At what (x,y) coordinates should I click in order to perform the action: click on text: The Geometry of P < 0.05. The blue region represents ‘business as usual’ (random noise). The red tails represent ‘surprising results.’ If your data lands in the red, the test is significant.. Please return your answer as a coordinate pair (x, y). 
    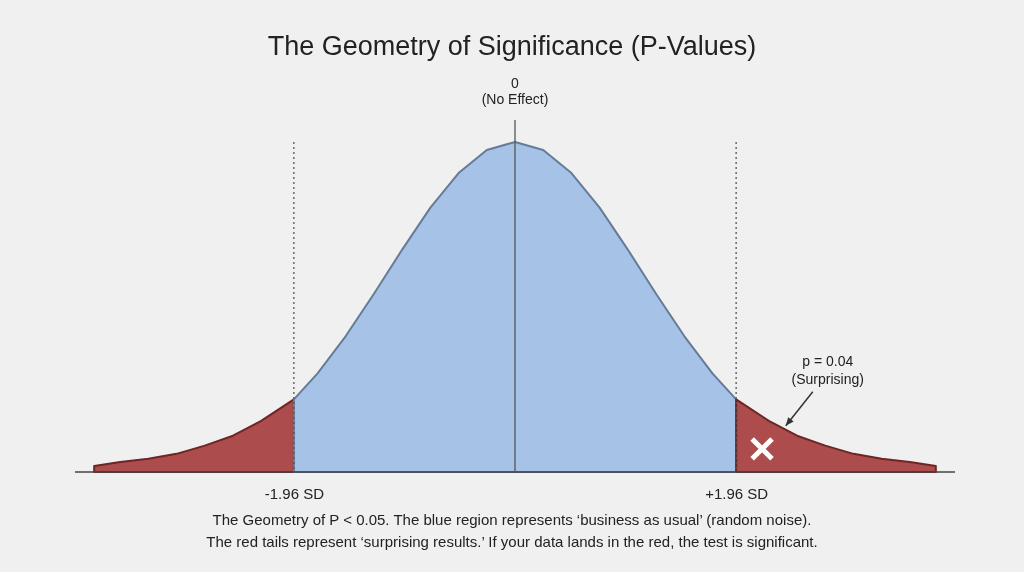
    Looking at the image, I should click on (512, 530).